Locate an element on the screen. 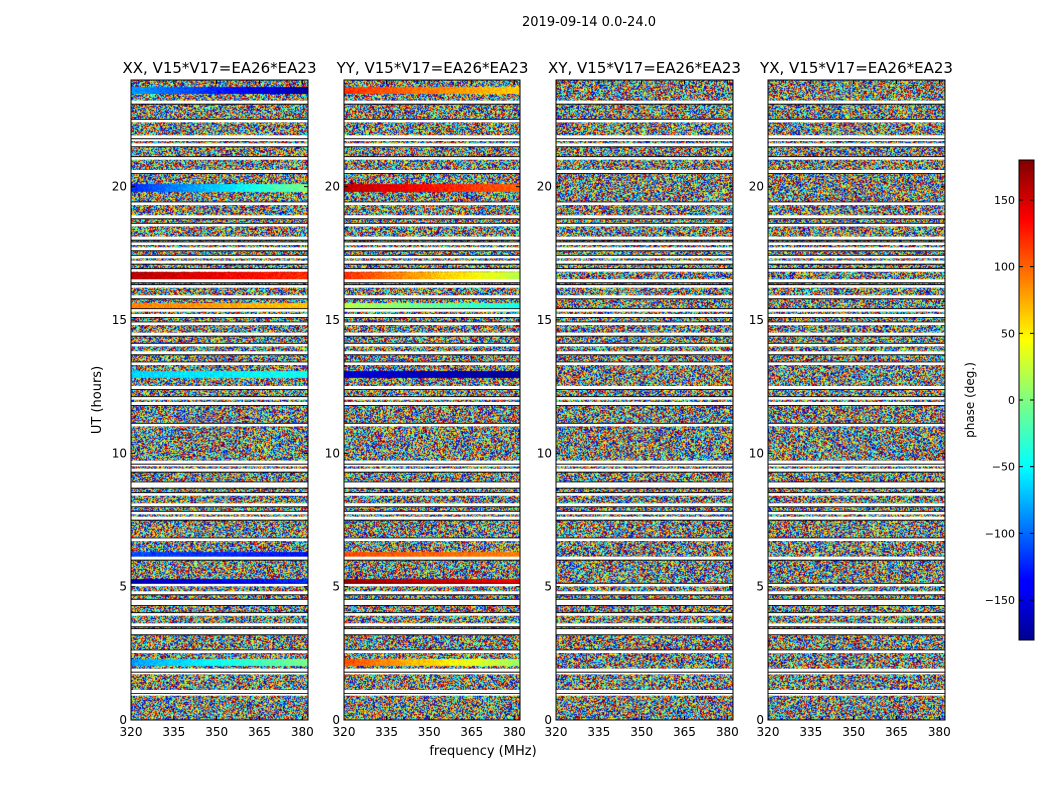  x-tick-label: 335 is located at coordinates (810, 732).